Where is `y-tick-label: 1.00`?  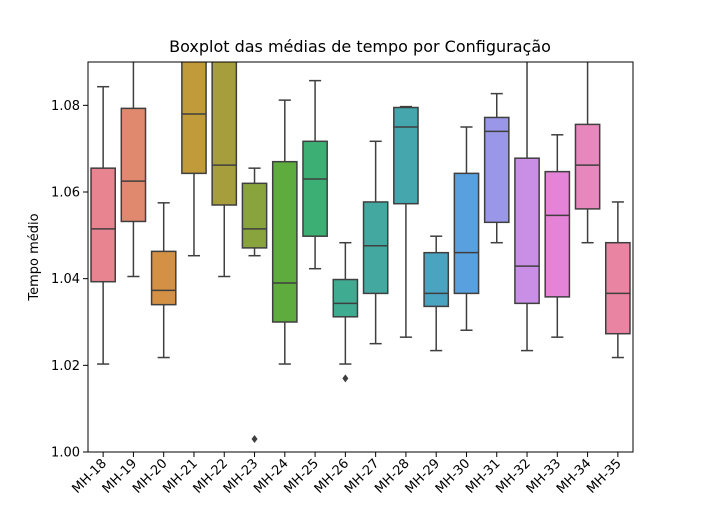 y-tick-label: 1.00 is located at coordinates (65, 453).